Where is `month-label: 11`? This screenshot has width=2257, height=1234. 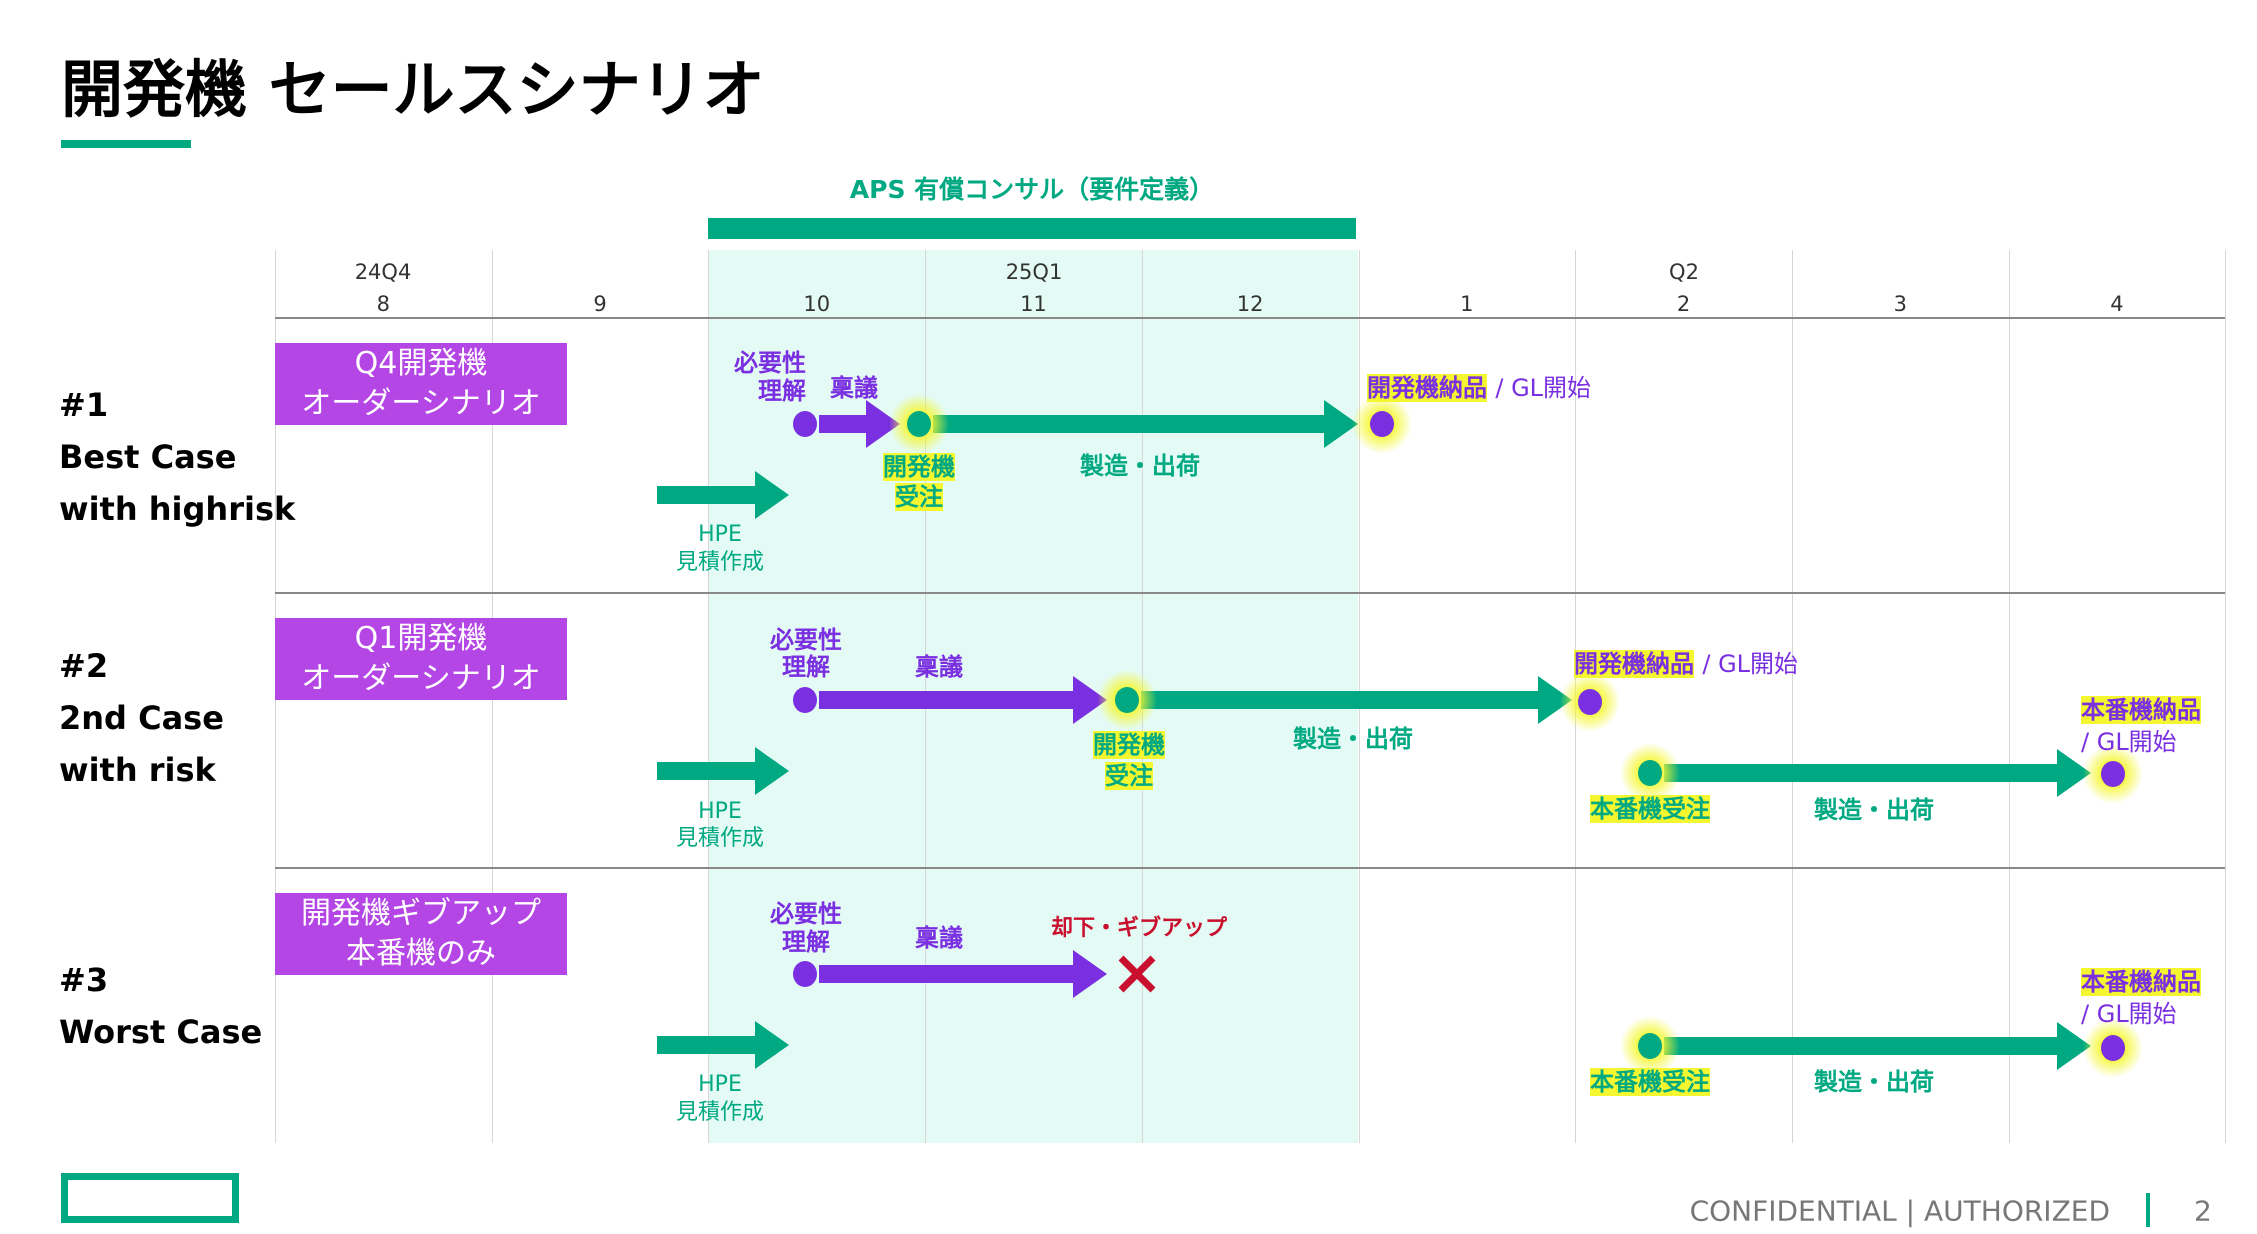 month-label: 11 is located at coordinates (1033, 304).